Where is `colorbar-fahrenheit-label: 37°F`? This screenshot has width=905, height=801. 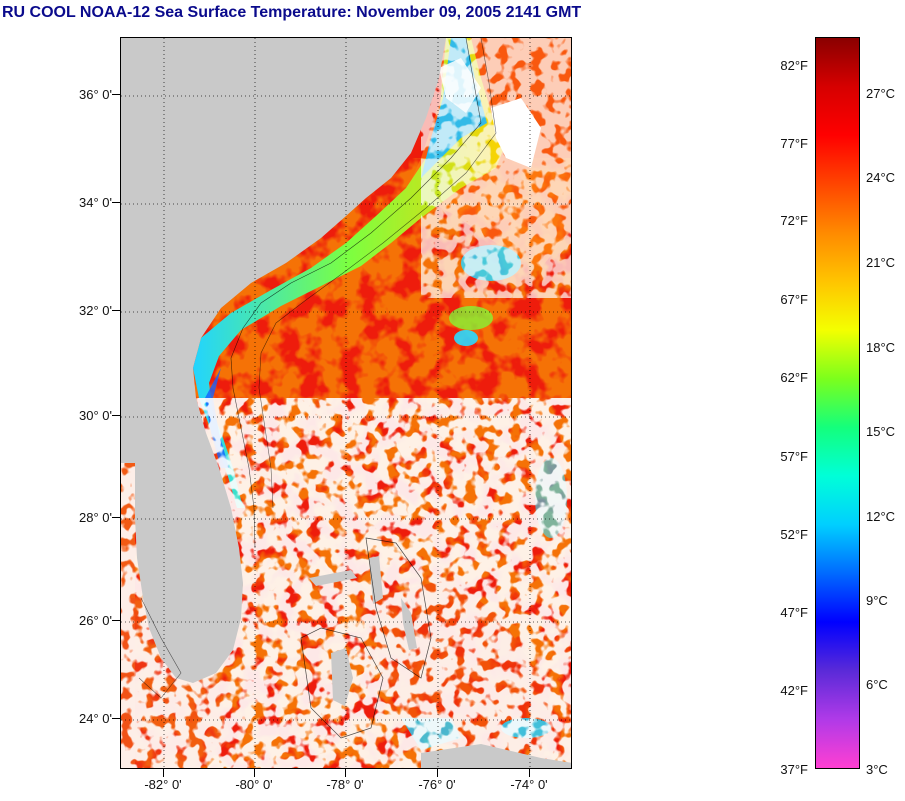
colorbar-fahrenheit-label: 37°F is located at coordinates (794, 769).